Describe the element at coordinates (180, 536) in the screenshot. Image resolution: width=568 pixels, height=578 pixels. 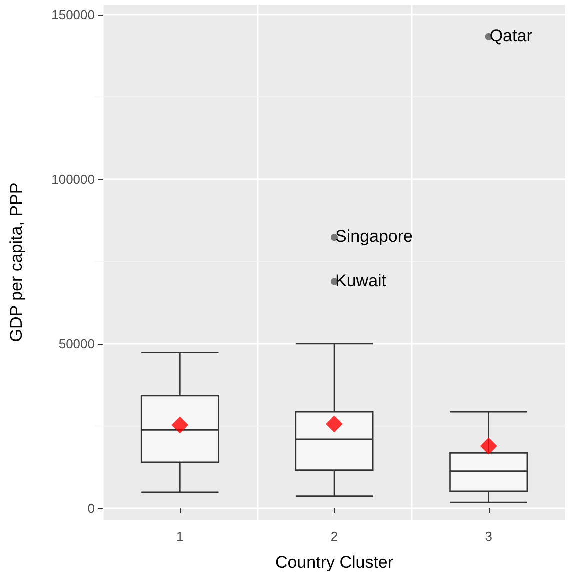
I see `x-tick-label: 1` at that location.